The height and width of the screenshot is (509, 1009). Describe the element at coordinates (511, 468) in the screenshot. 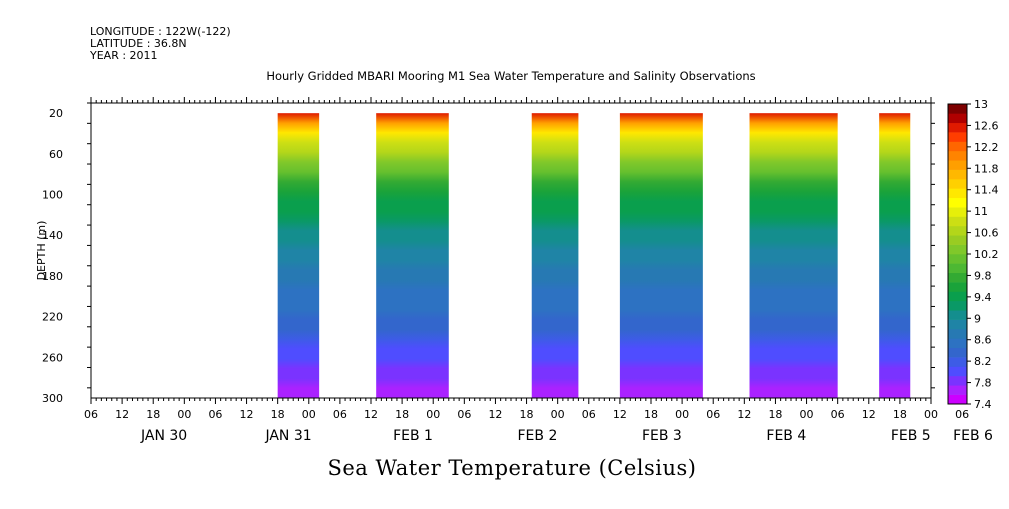

I see `x-axis-label: Sea Water Temperature (Celsius)` at that location.